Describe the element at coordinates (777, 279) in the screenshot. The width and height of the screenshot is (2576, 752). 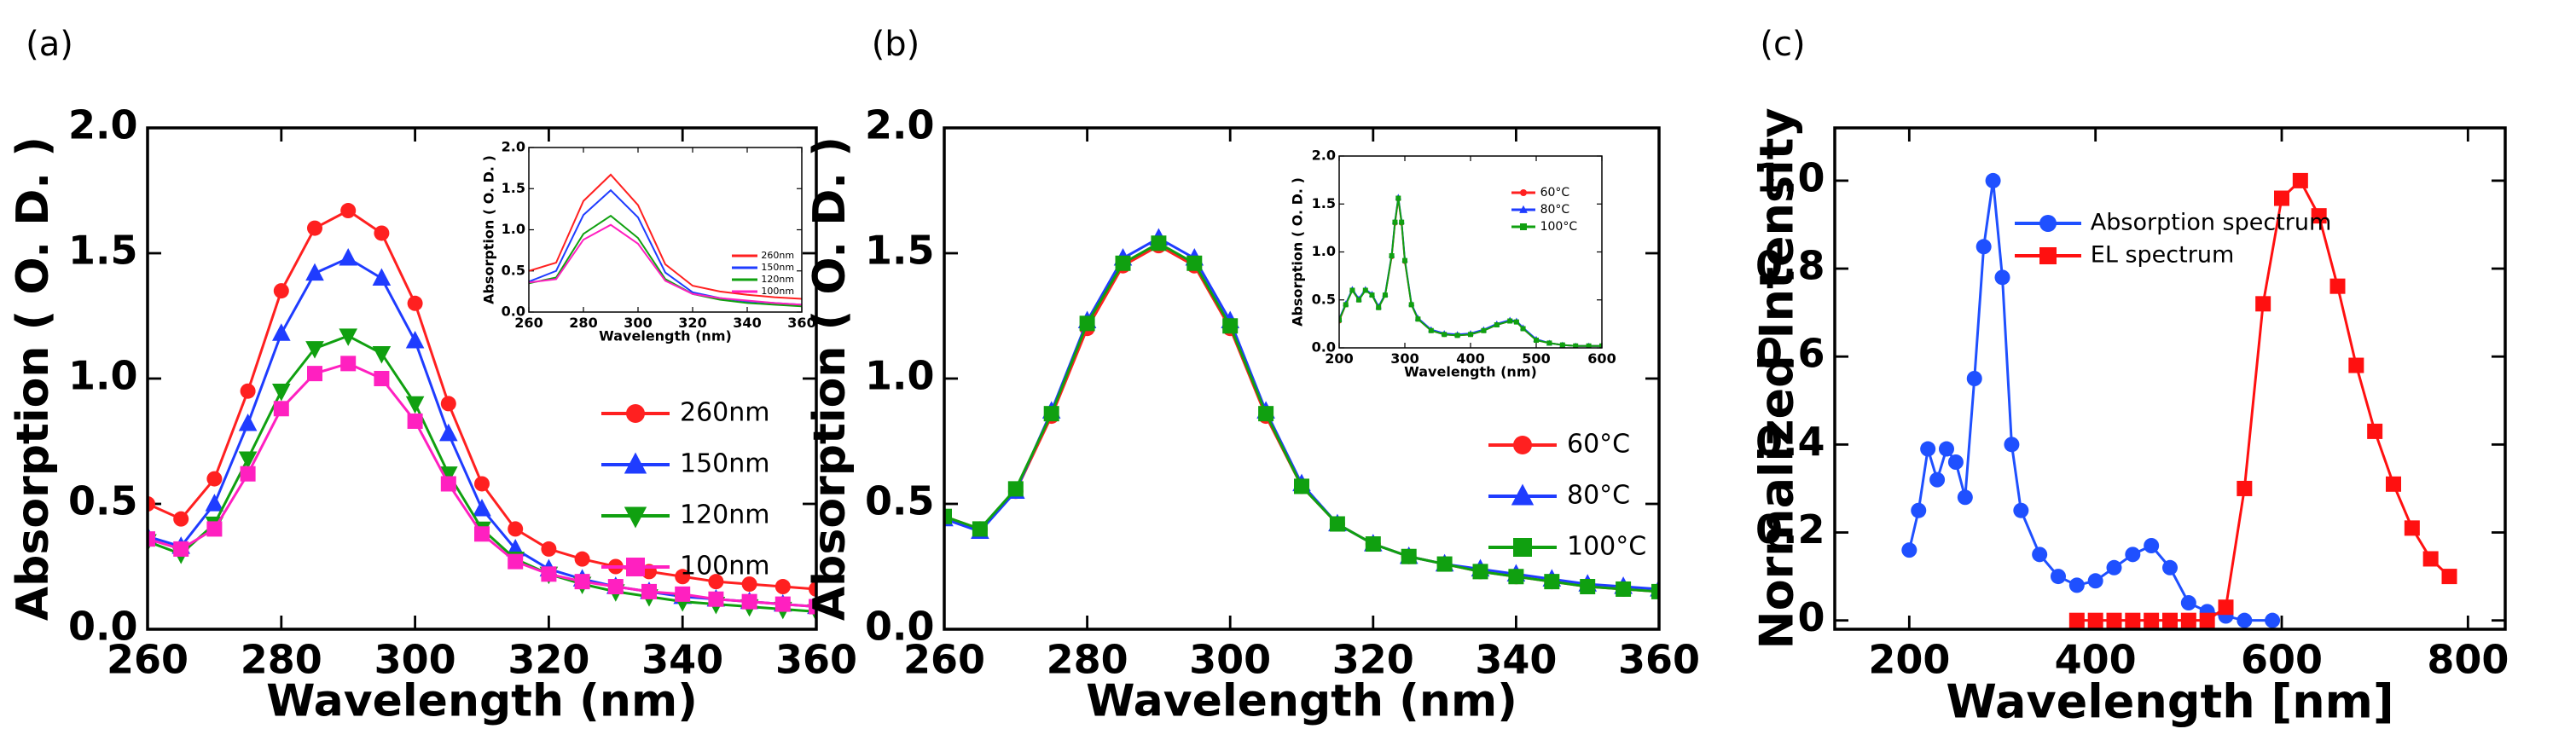
I see `legend-label: 120nm` at that location.